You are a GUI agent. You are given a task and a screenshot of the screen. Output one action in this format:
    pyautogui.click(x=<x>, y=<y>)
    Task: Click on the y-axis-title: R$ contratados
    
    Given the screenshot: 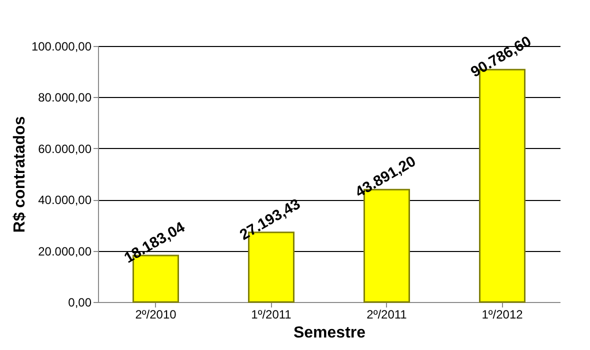 What is the action you would take?
    pyautogui.click(x=19, y=174)
    